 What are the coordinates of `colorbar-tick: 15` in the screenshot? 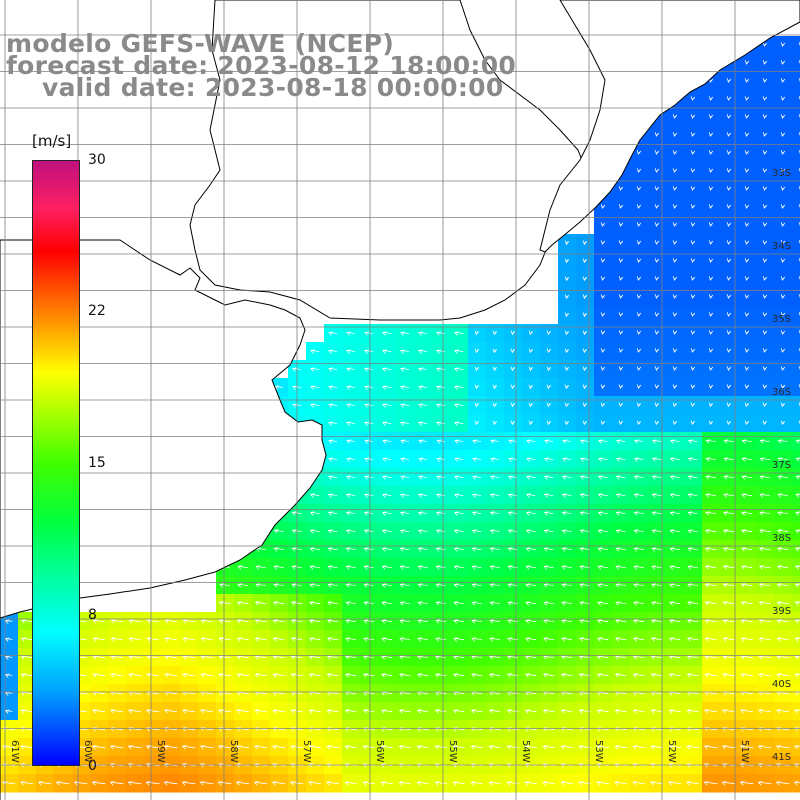 It's located at (97, 463).